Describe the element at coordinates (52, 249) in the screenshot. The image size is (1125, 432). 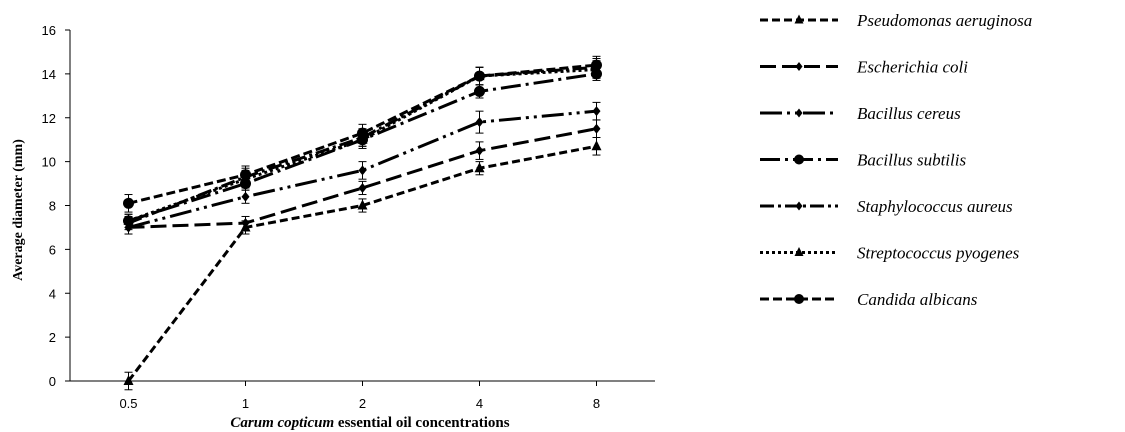
I see `y-tick-label: 6` at that location.